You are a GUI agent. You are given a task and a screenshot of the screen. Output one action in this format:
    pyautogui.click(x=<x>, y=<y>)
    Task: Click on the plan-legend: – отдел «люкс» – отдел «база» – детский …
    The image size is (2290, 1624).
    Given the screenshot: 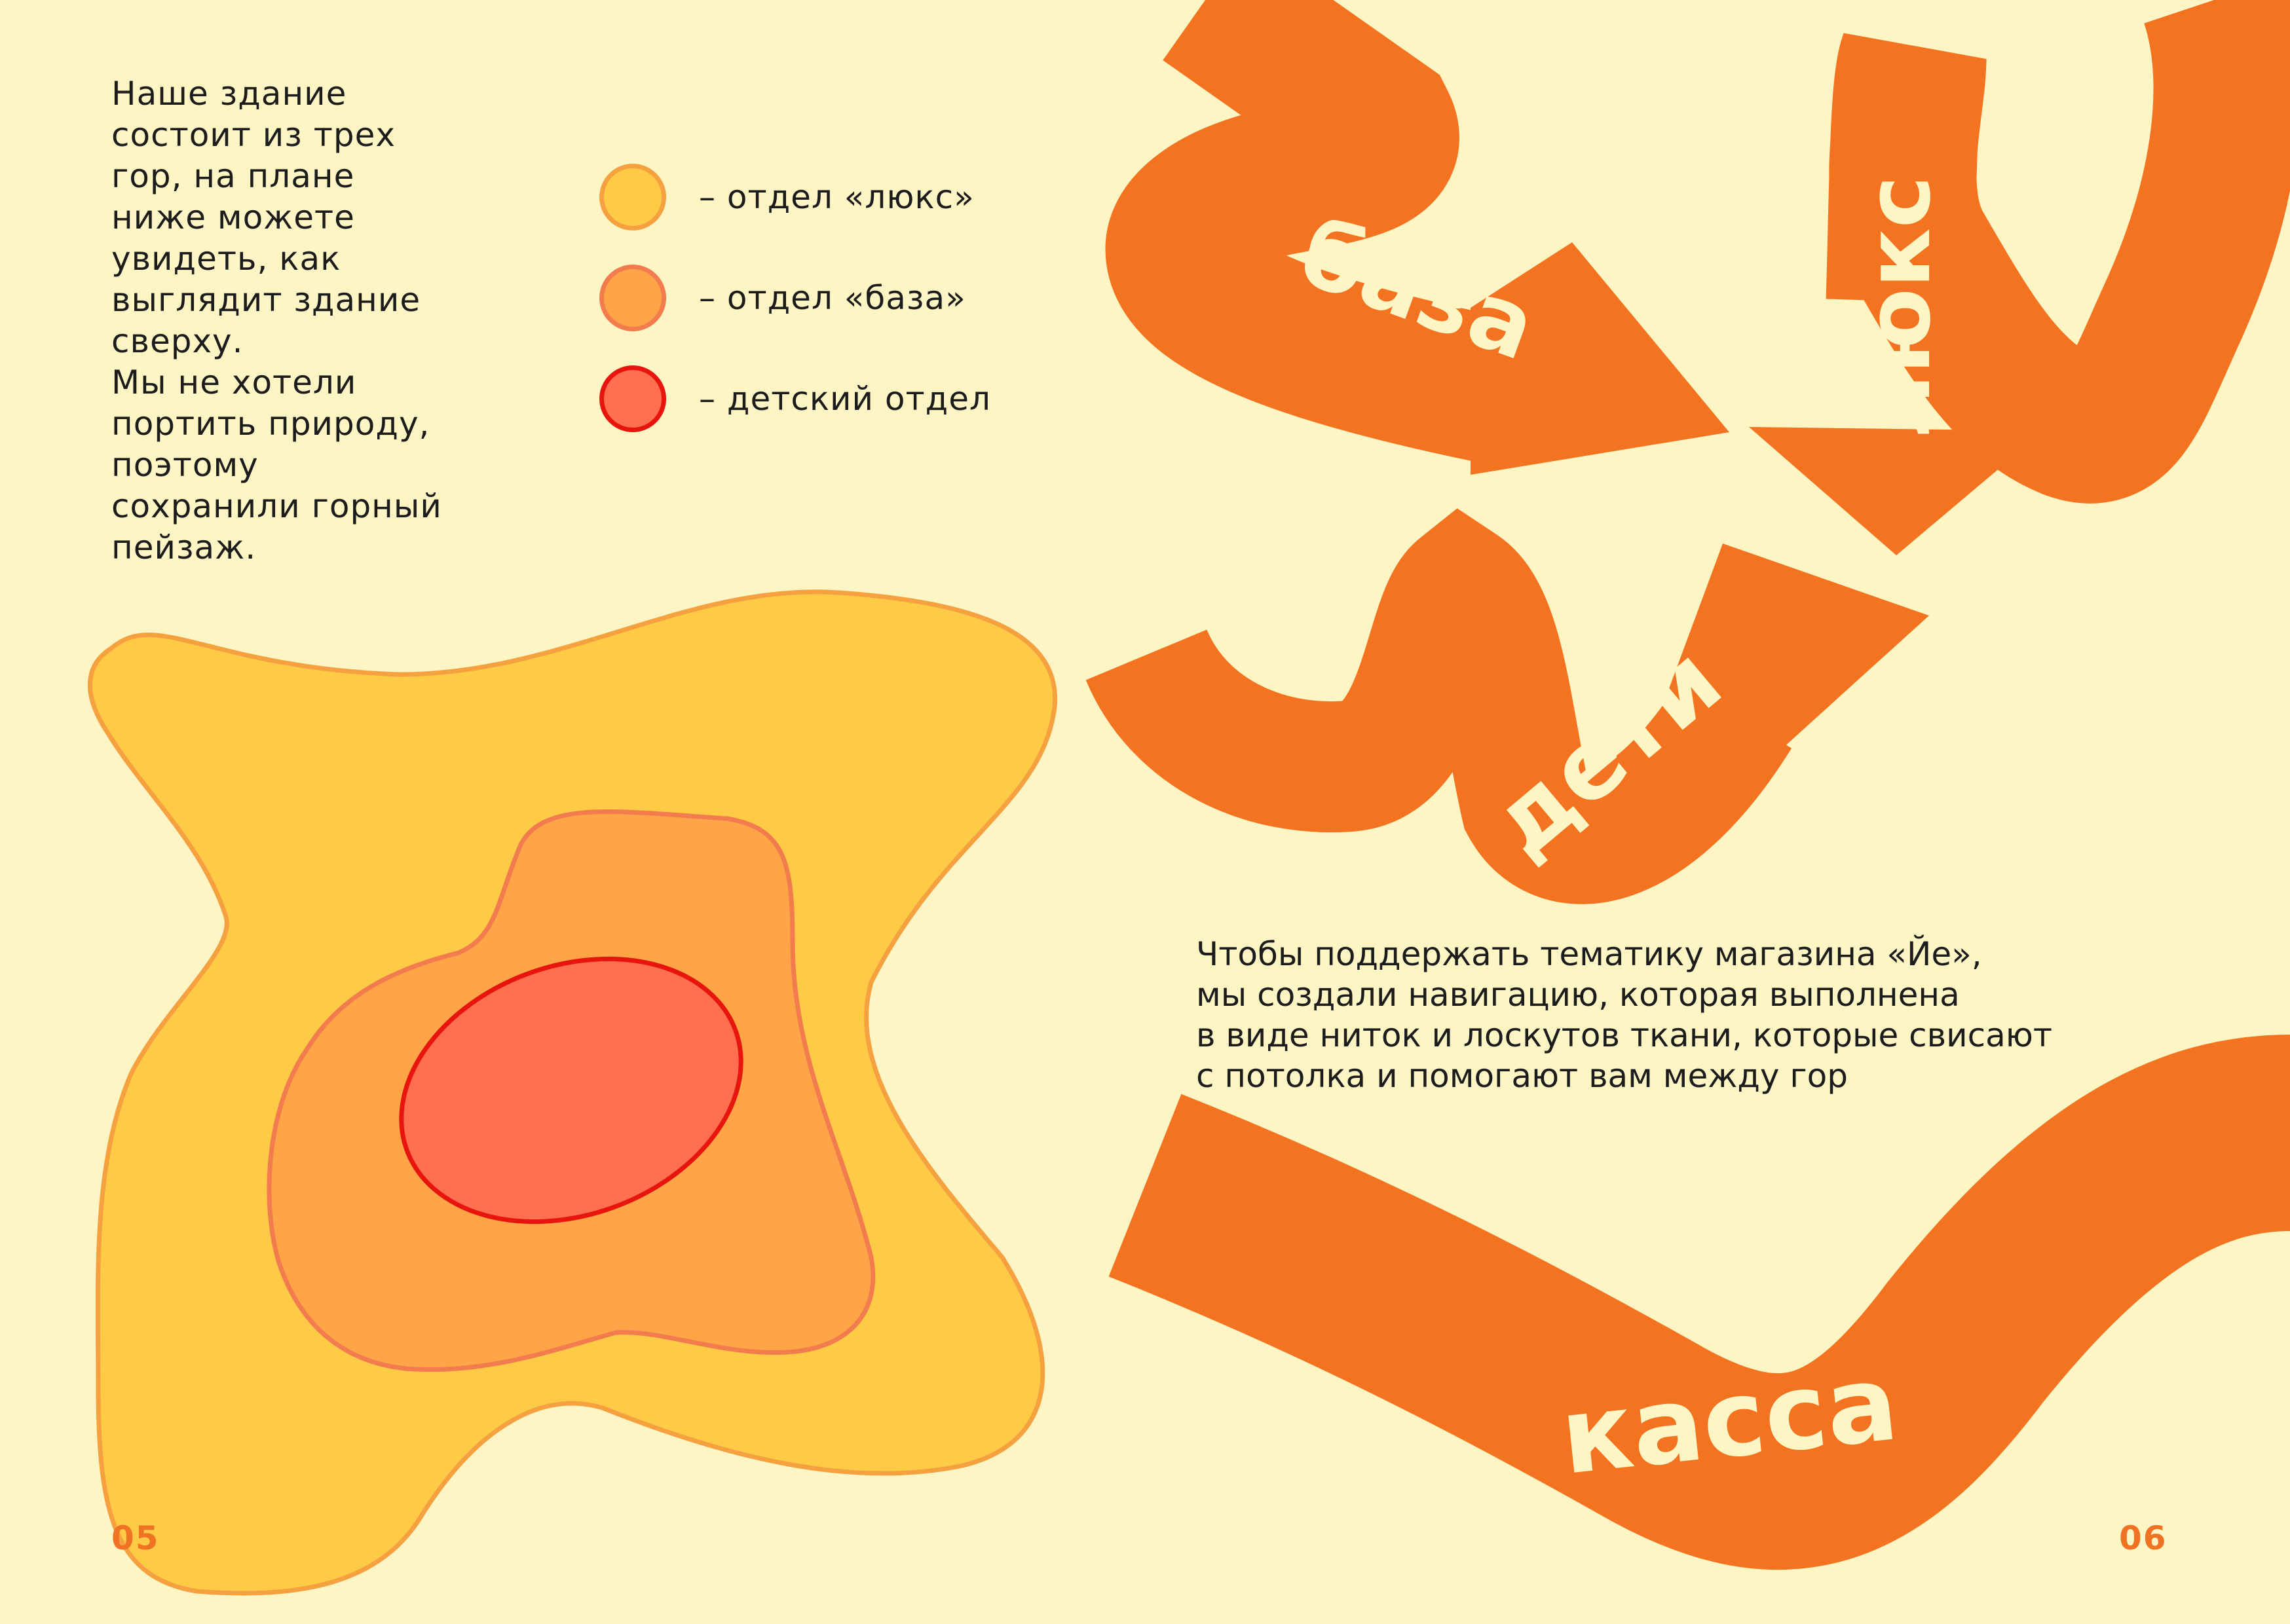 What is the action you would take?
    pyautogui.click(x=795, y=311)
    